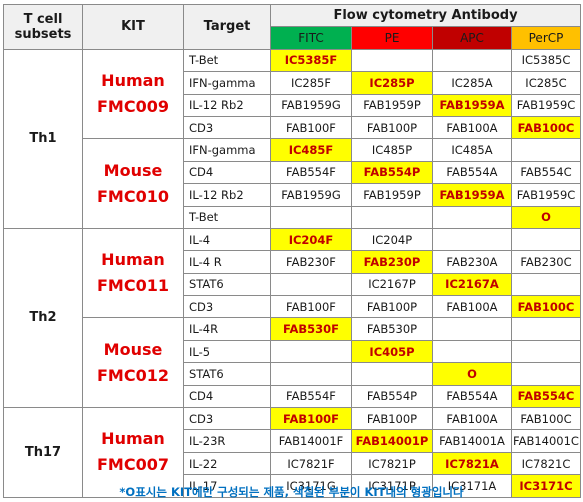 The image size is (583, 502). I want to click on footnote: *O표시는 KIT에만 구성되는 제품, 색칠된 부분이 KIT내의 형광입니다, so click(291, 492).